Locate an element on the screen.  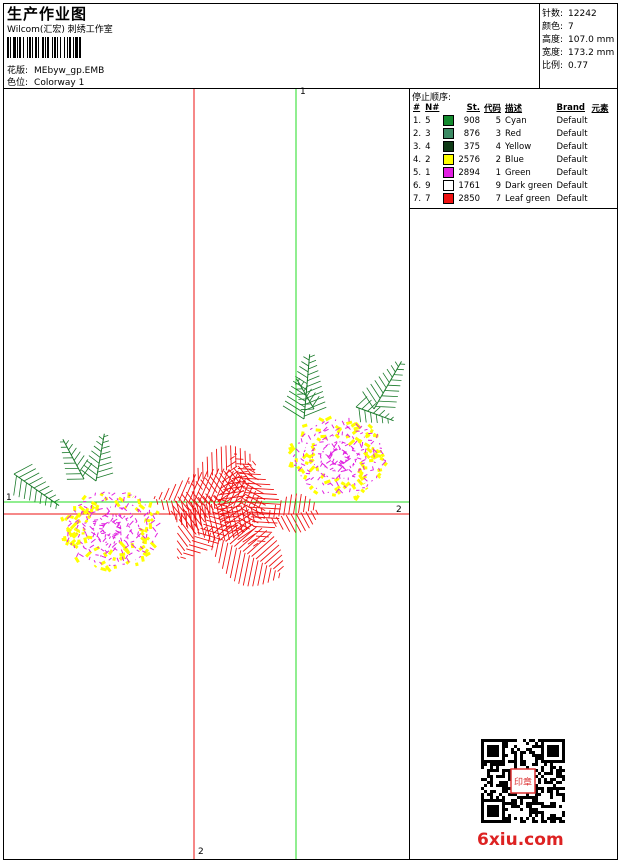
qr-seal-border is located at coordinates (523, 781).